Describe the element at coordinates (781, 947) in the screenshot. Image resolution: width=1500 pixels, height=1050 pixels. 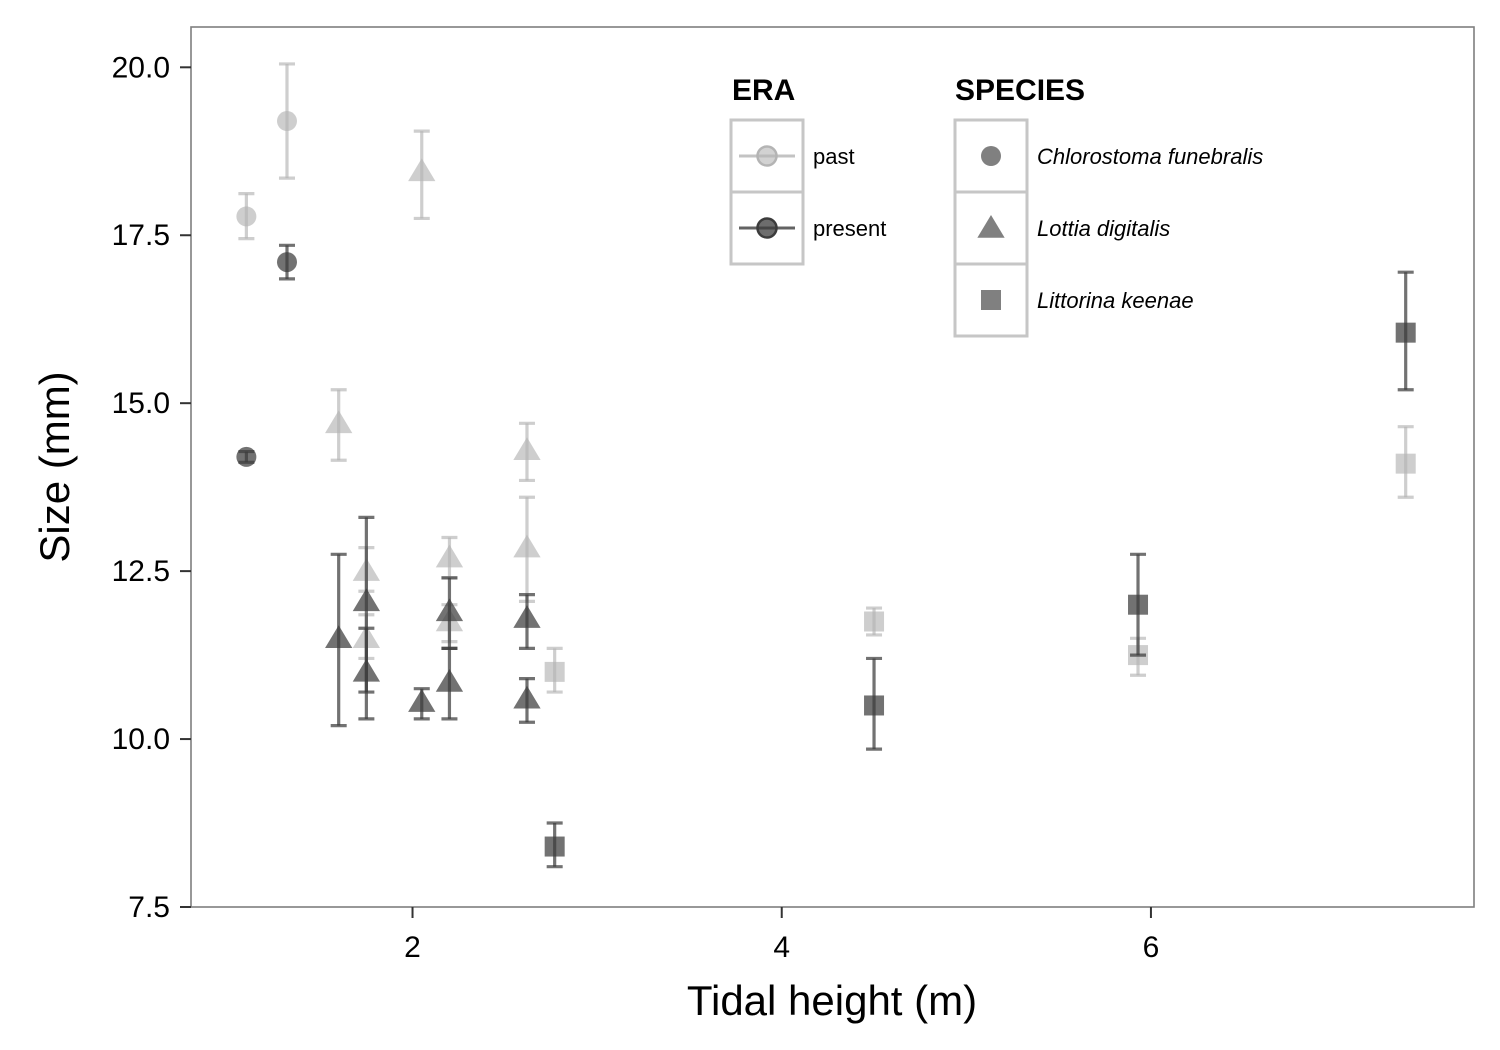
I see `x-tick-label: 4` at that location.